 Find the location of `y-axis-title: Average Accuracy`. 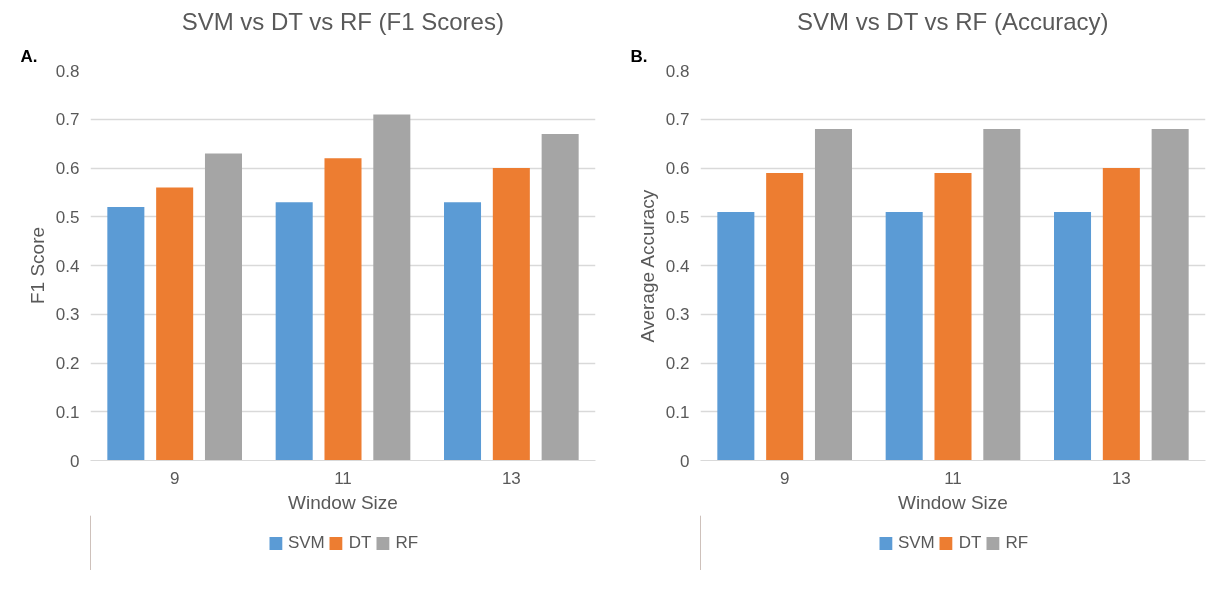

y-axis-title: Average Accuracy is located at coordinates (647, 266).